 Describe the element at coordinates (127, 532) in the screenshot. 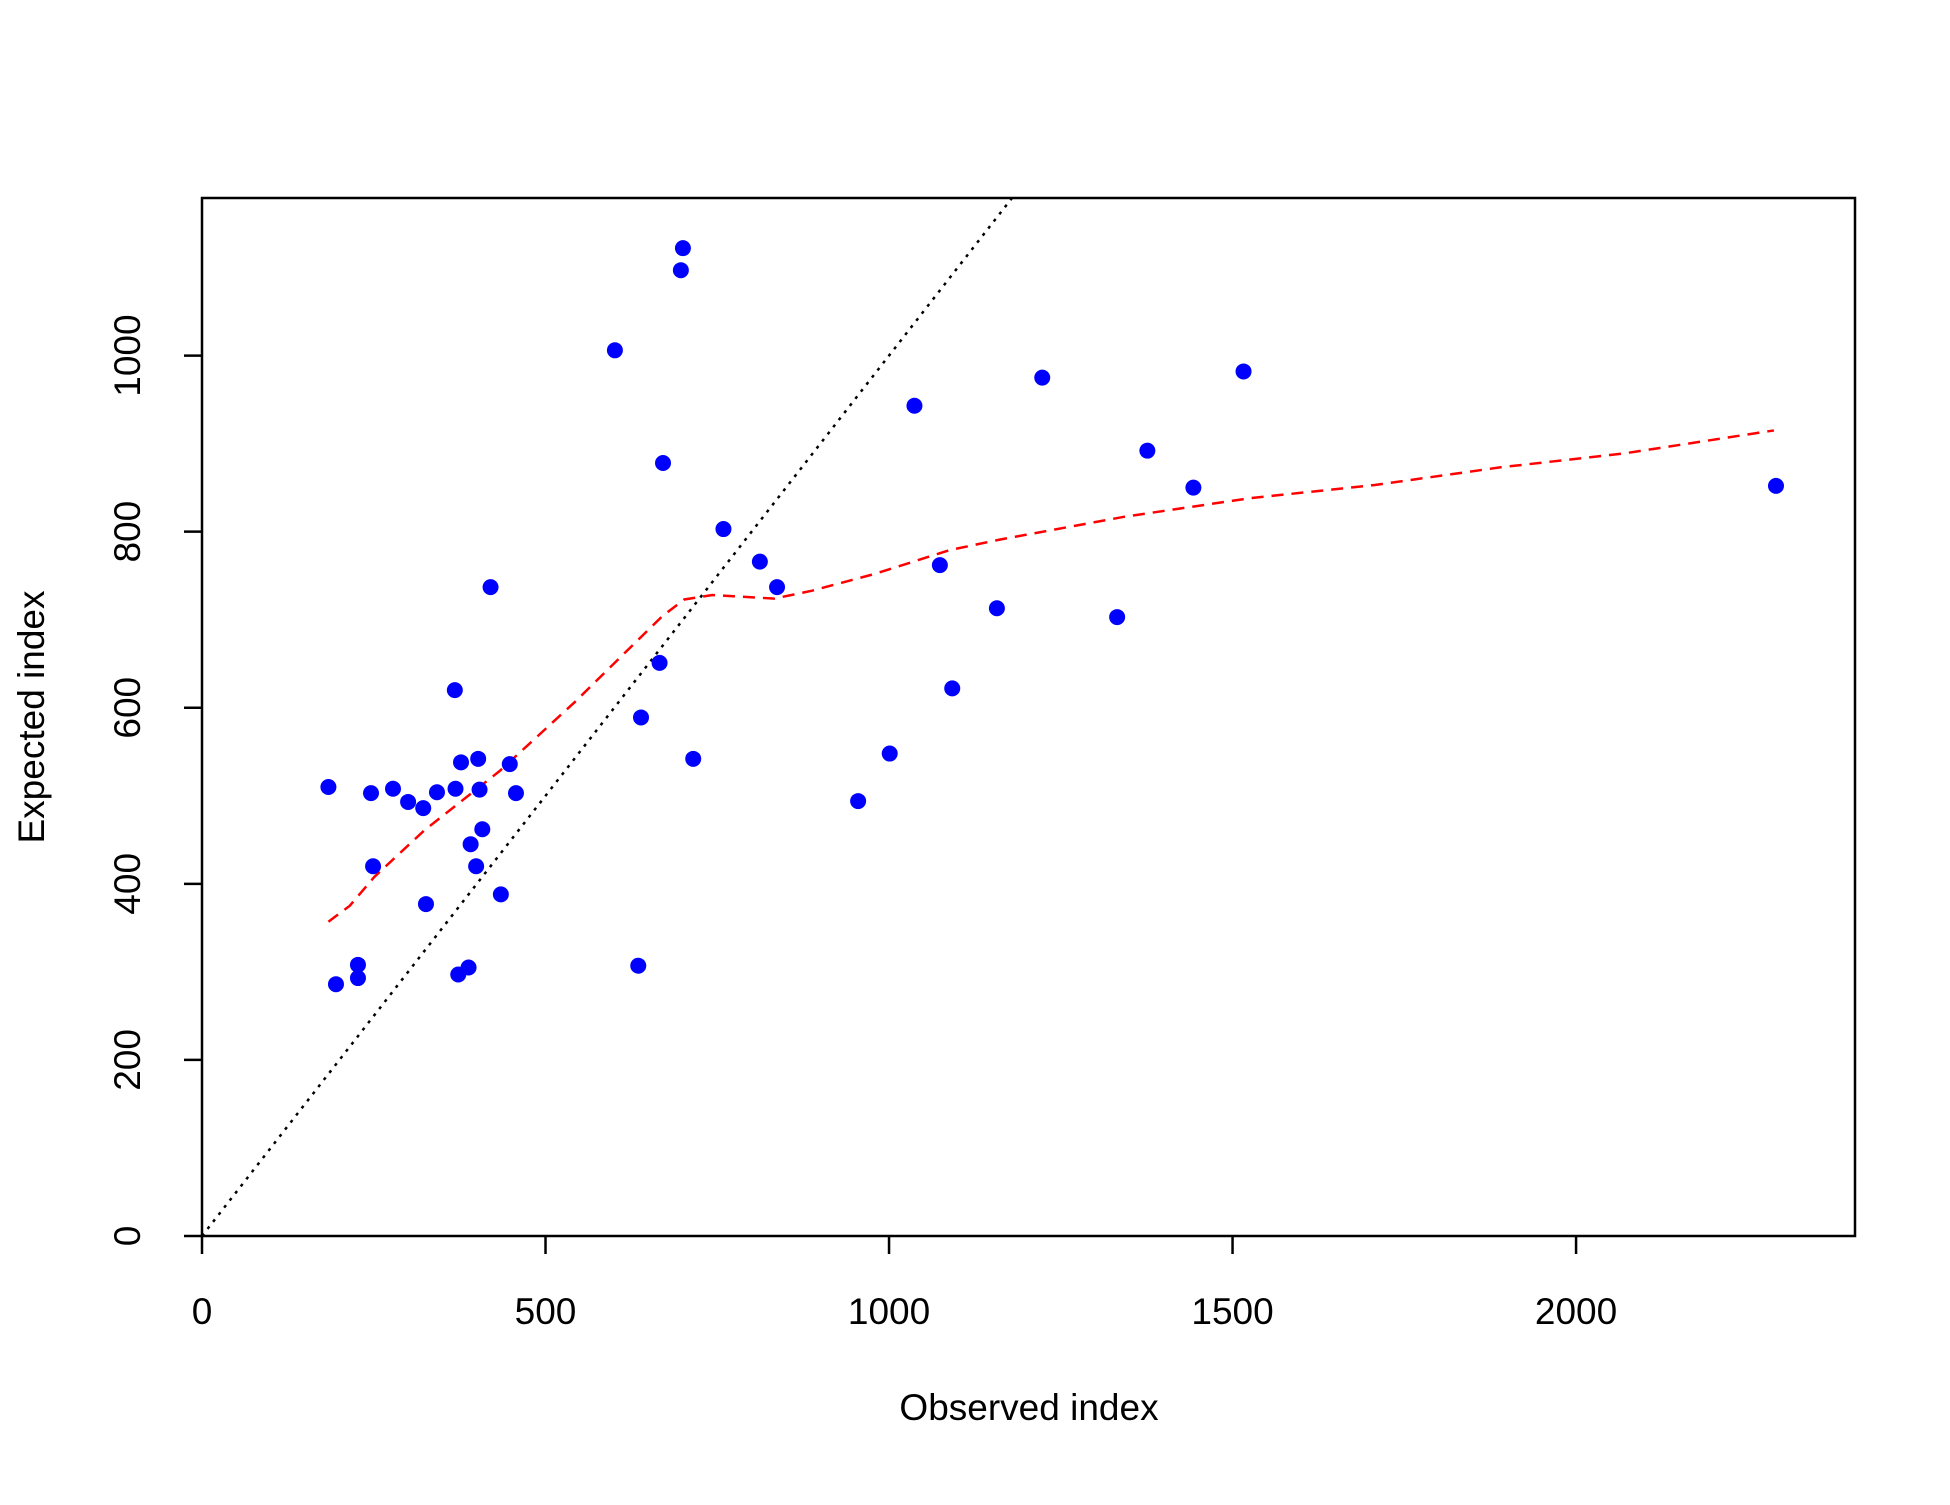

I see `y-tick-label: 800` at that location.